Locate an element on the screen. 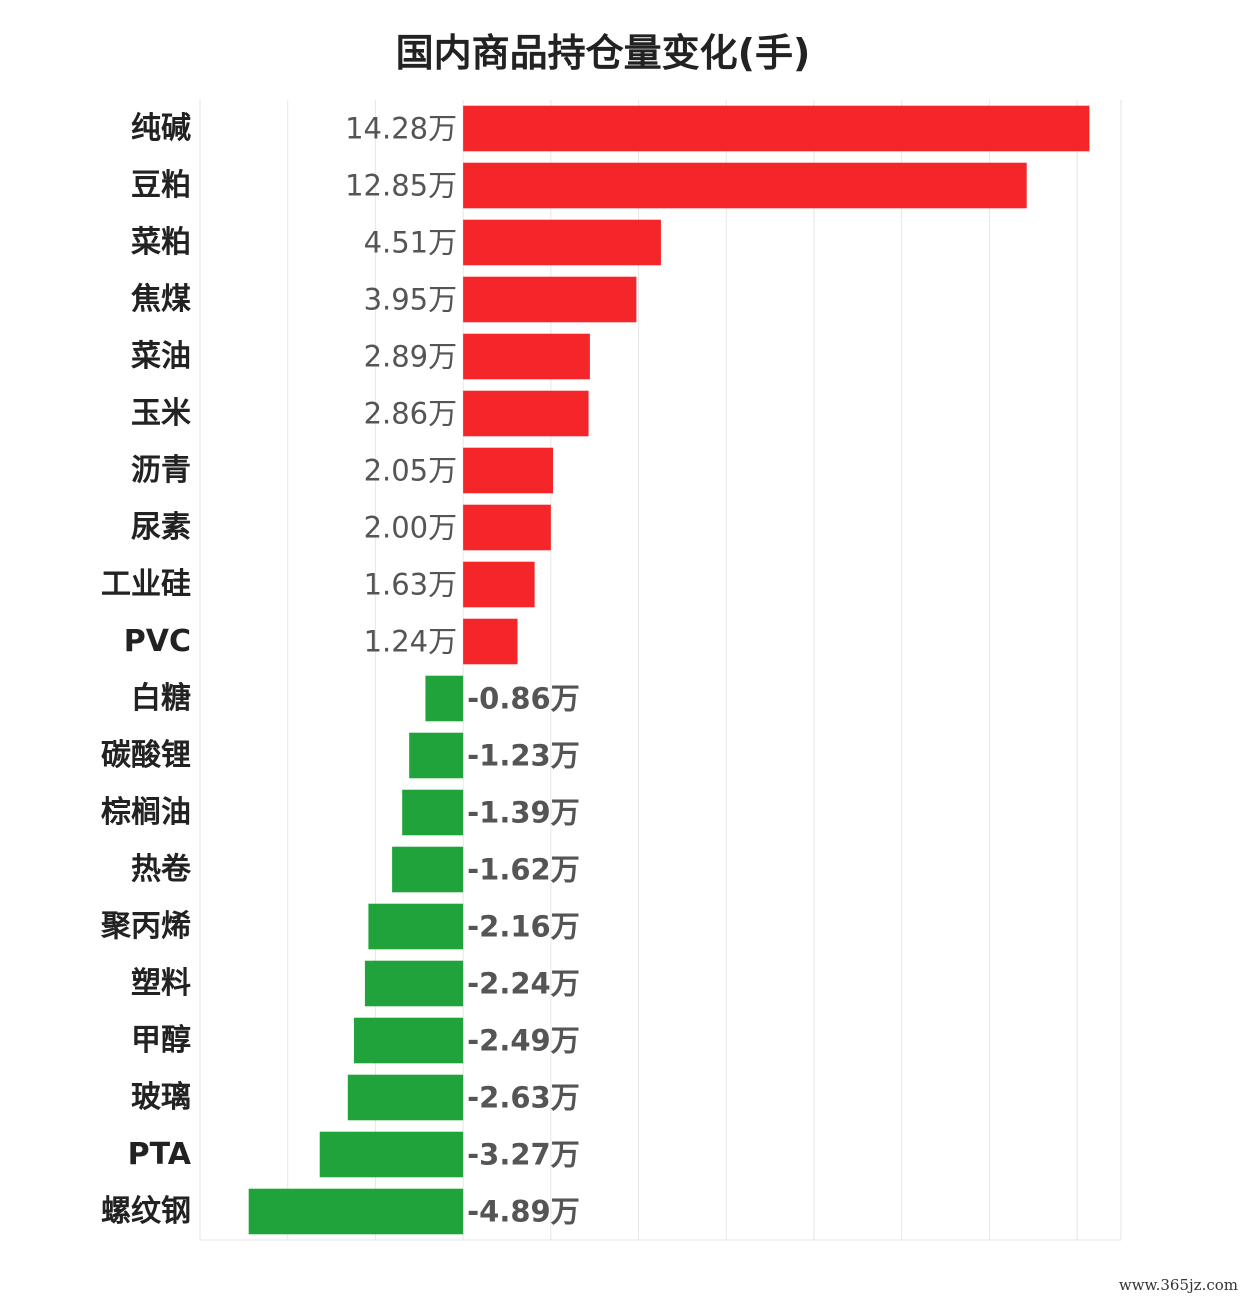 The height and width of the screenshot is (1300, 1246). category-label: 白糖 is located at coordinates (161, 698).